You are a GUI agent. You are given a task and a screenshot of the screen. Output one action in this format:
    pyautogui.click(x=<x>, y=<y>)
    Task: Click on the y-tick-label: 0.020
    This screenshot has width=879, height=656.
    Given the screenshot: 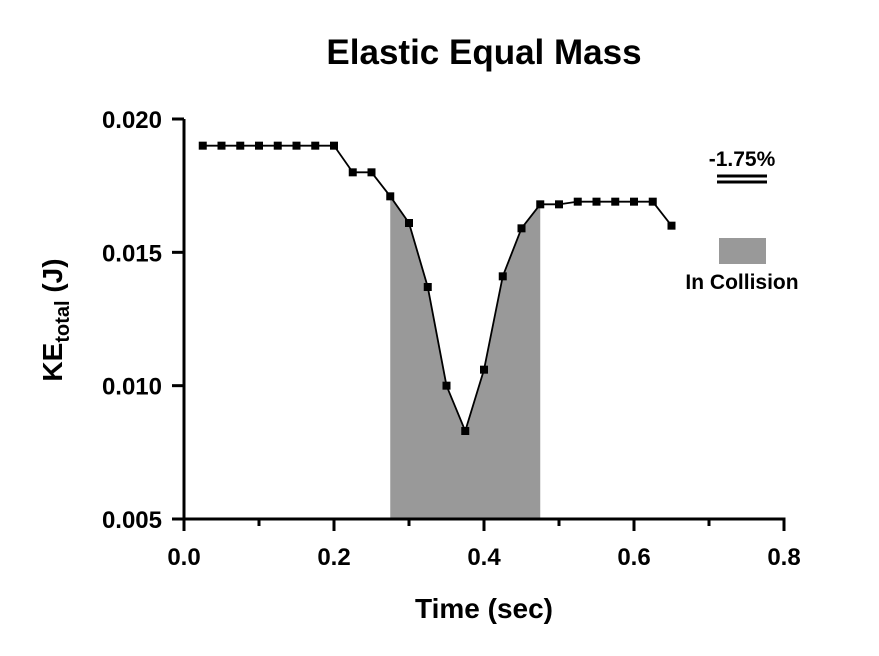 What is the action you would take?
    pyautogui.click(x=132, y=120)
    